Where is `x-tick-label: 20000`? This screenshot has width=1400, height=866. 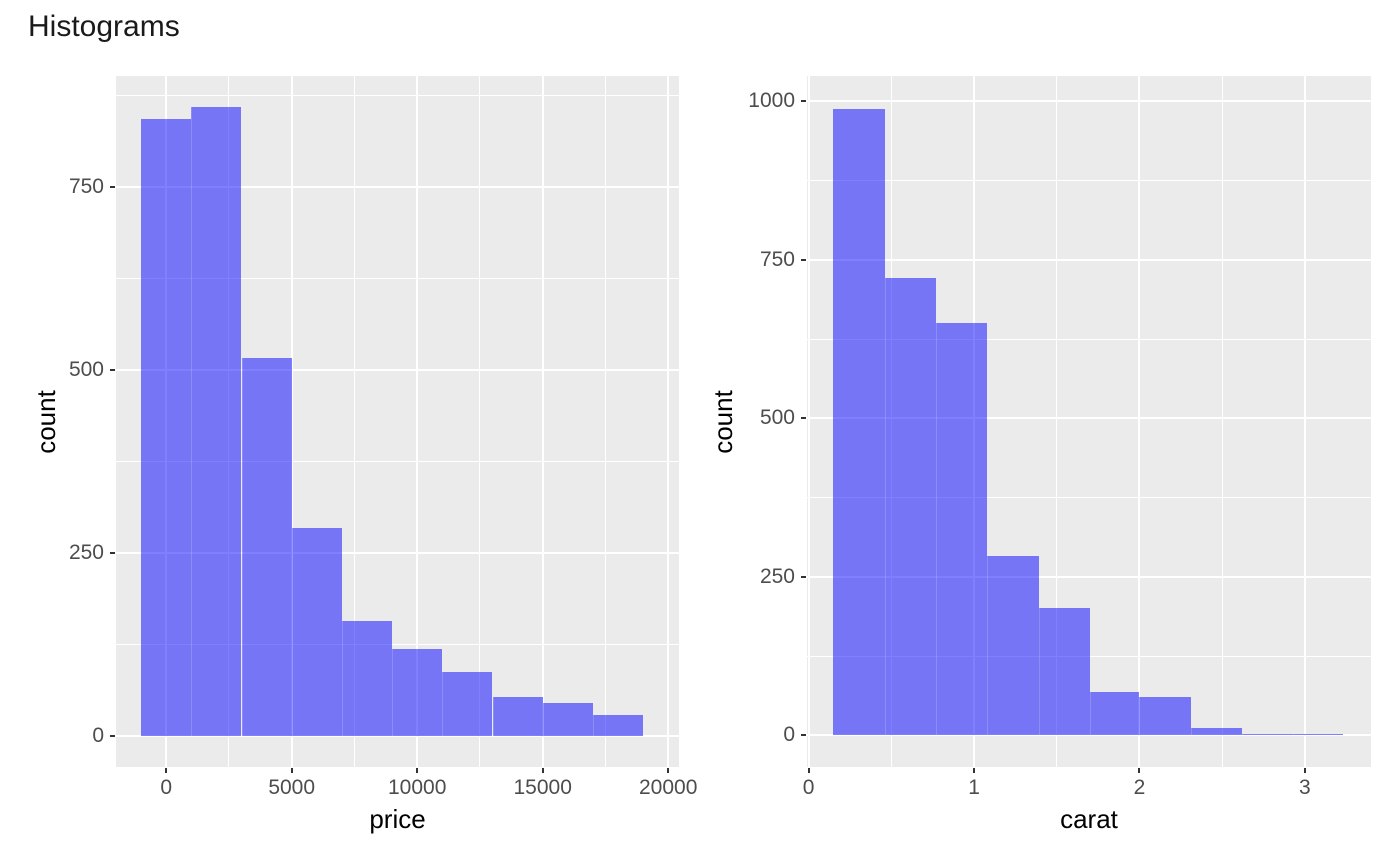 x-tick-label: 20000 is located at coordinates (668, 787).